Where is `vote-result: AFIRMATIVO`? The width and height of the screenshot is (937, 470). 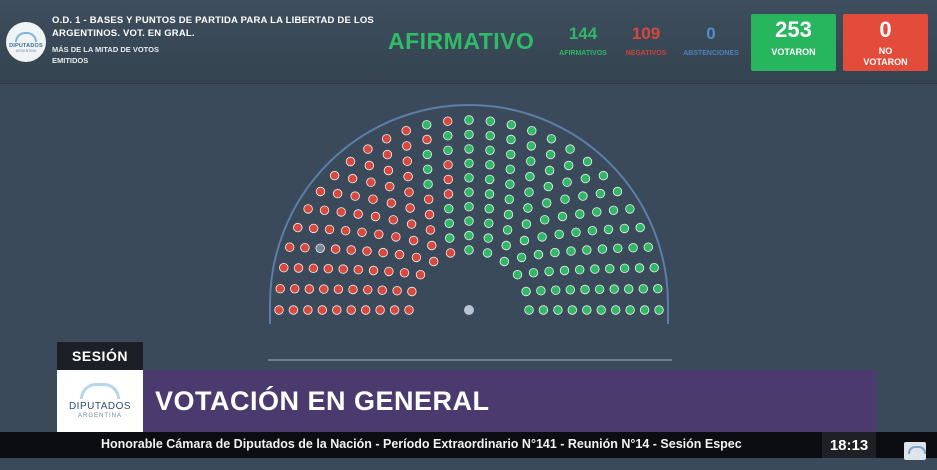 vote-result: AFIRMATIVO is located at coordinates (461, 41).